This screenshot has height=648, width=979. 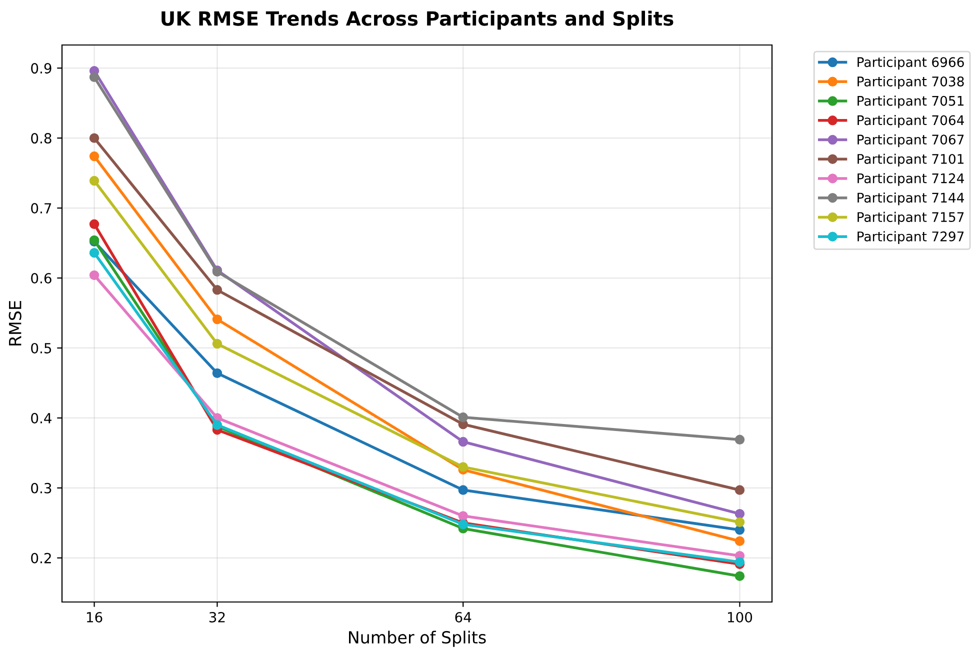 I want to click on legend-label: Participant 7124, so click(x=911, y=179).